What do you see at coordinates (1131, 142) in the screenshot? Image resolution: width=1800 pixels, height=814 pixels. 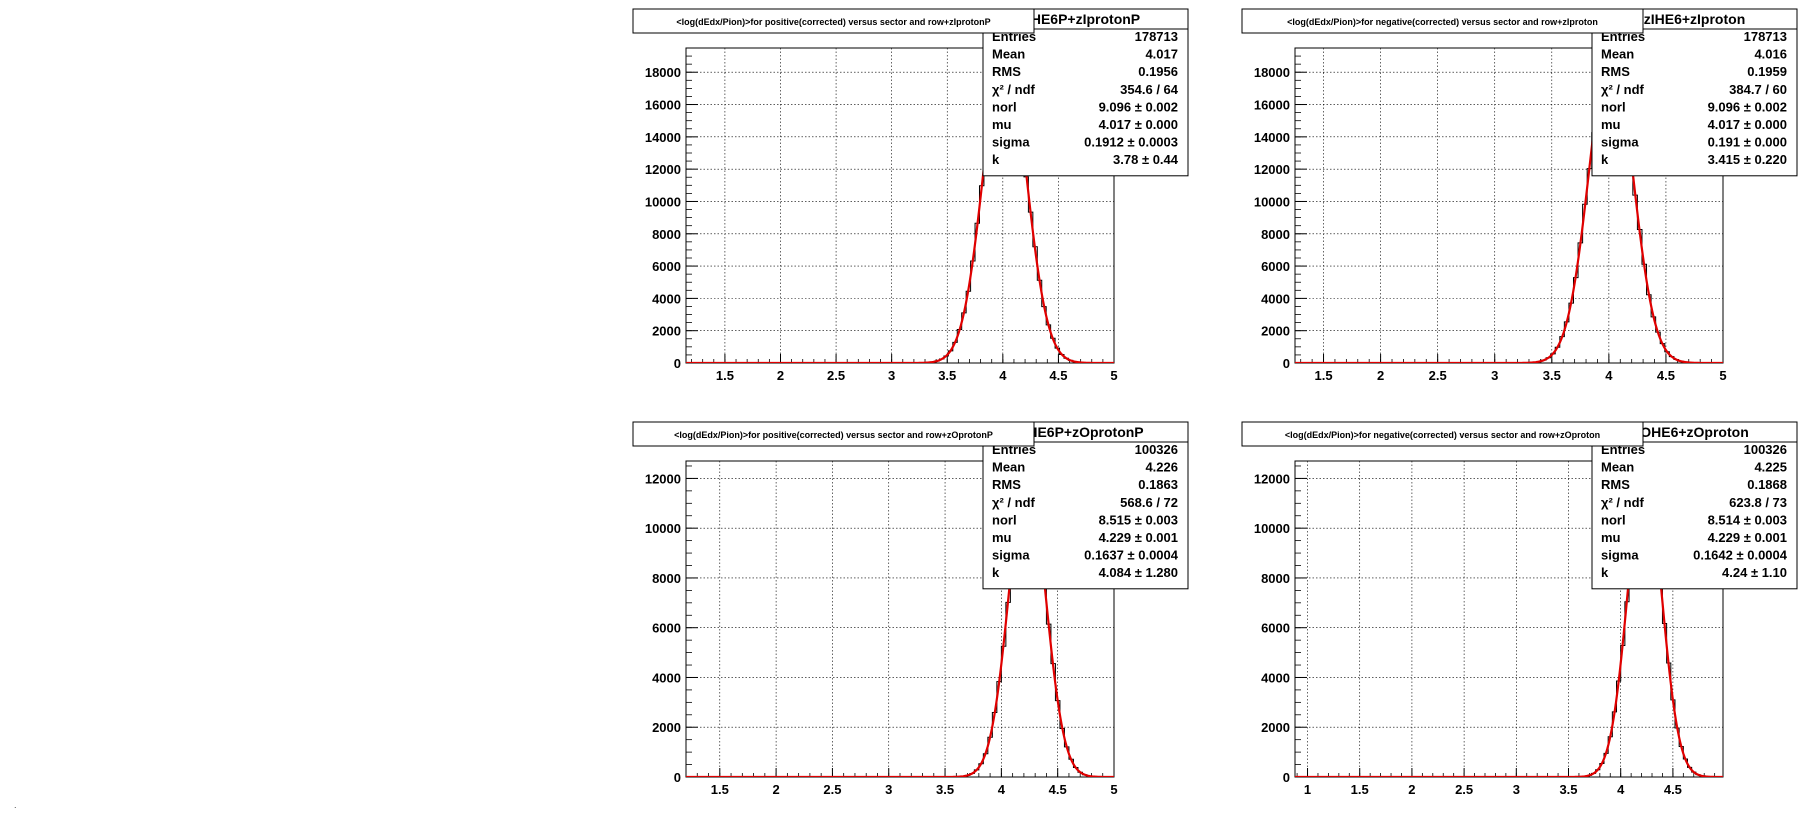 I see `stat-value: 0.1912 ± 0.0003` at bounding box center [1131, 142].